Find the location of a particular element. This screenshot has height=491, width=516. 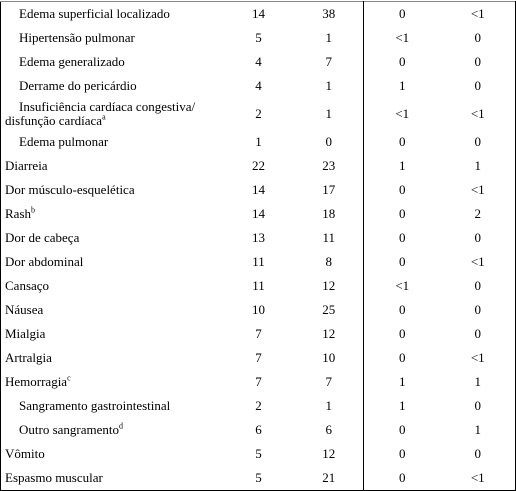

value-cell: 10 is located at coordinates (329, 358).